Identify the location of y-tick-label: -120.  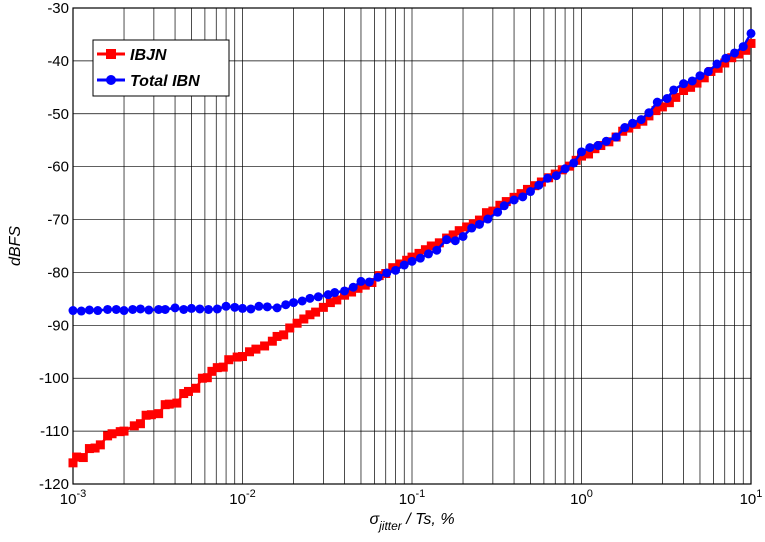
(54, 484).